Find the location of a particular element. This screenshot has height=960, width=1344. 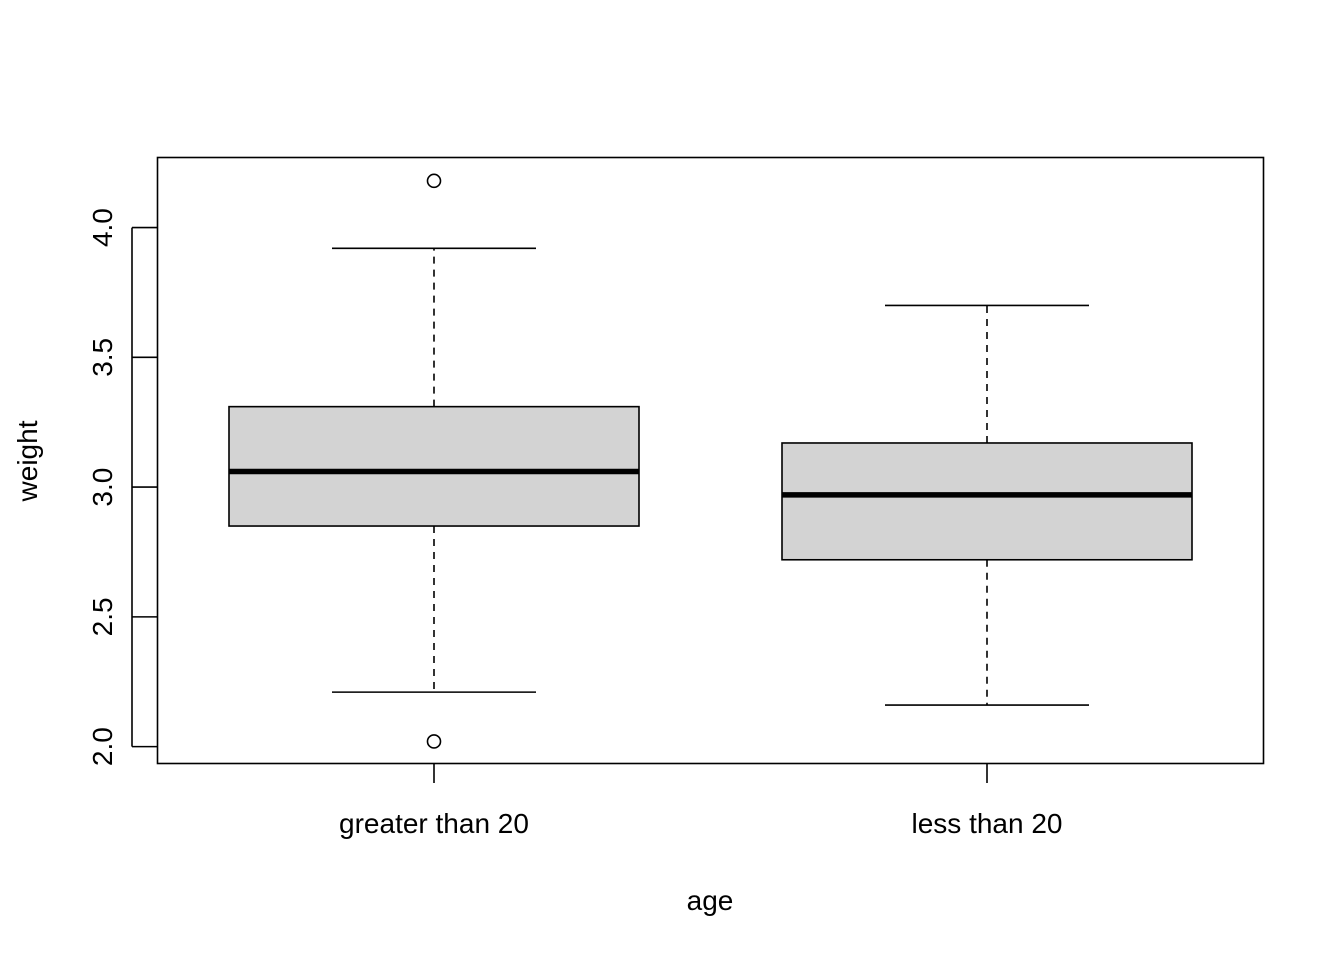

y-tick-label: 2.0 is located at coordinates (102, 746).